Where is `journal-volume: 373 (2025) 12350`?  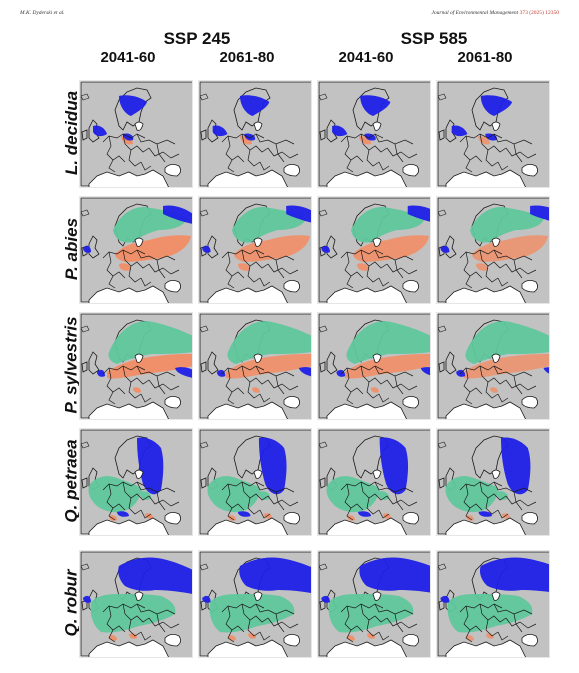
journal-volume: 373 (2025) 12350 is located at coordinates (539, 13).